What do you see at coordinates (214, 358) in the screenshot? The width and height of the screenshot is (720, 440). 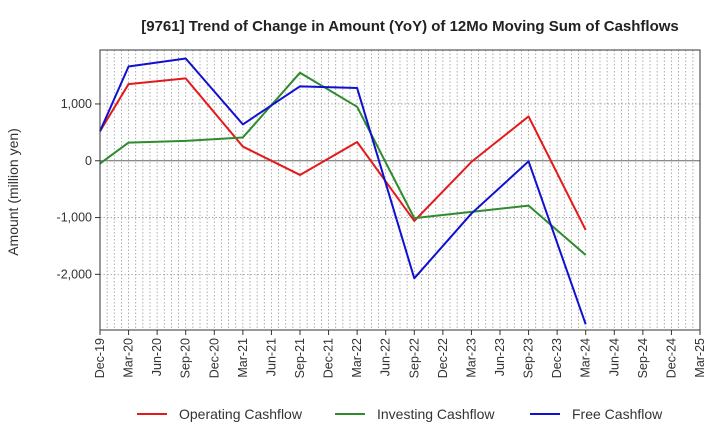 I see `x-tick-label: Dec-20` at bounding box center [214, 358].